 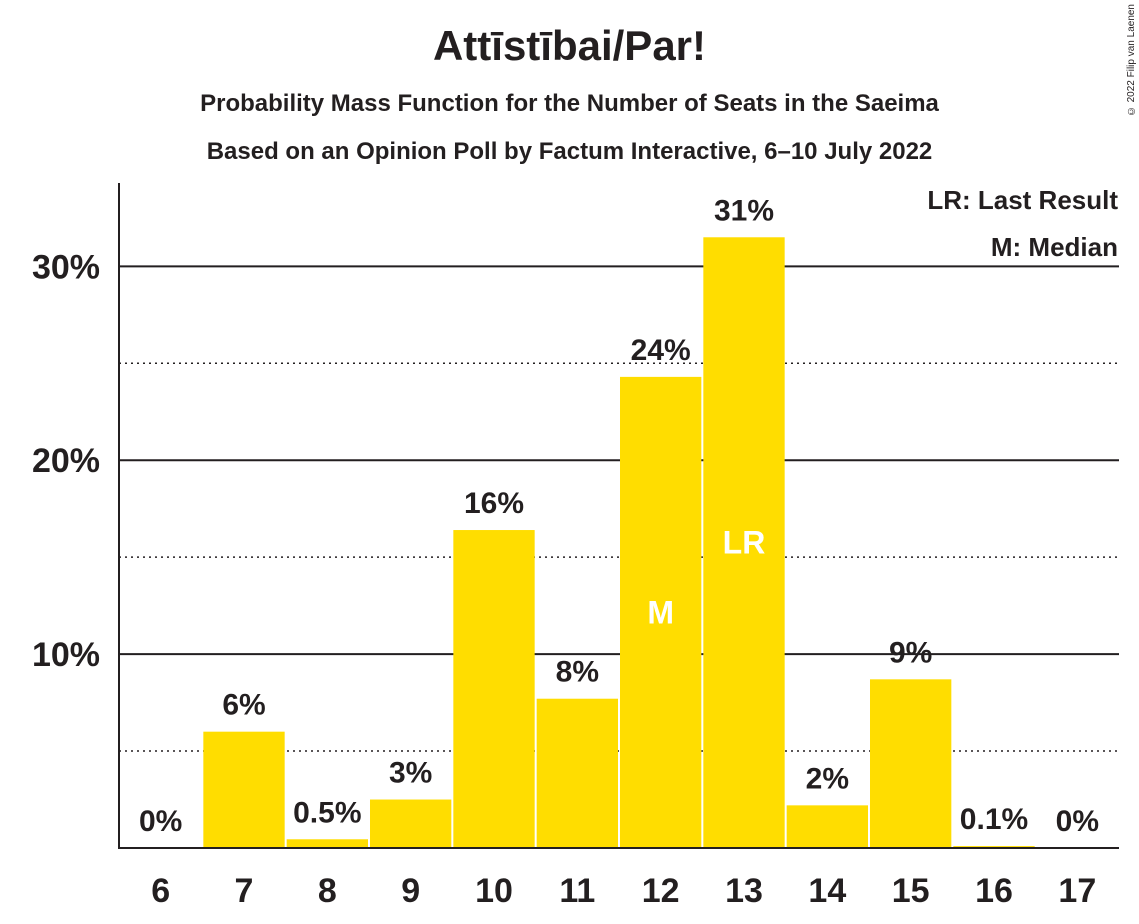 What do you see at coordinates (661, 891) in the screenshot?
I see `x-tick-label: 12` at bounding box center [661, 891].